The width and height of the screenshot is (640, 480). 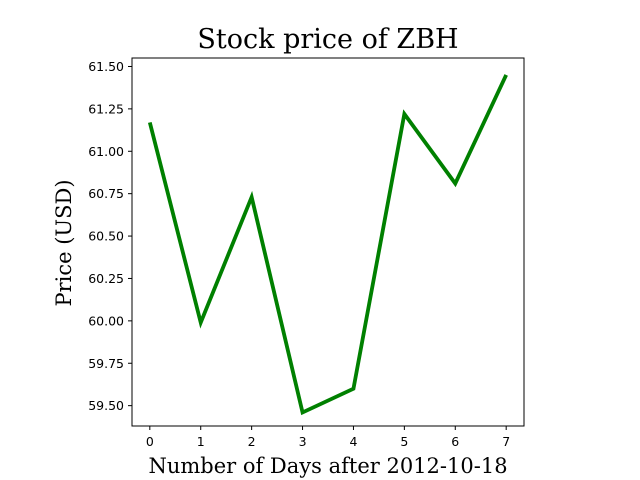 What do you see at coordinates (303, 441) in the screenshot?
I see `x-tick-label: 3` at bounding box center [303, 441].